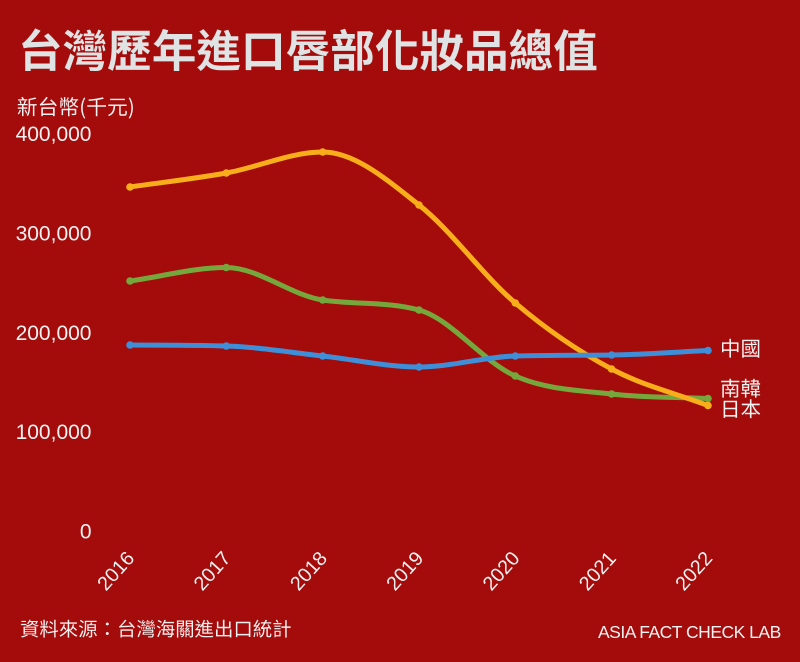  I want to click on svg-text: 400,000, so click(54, 134).